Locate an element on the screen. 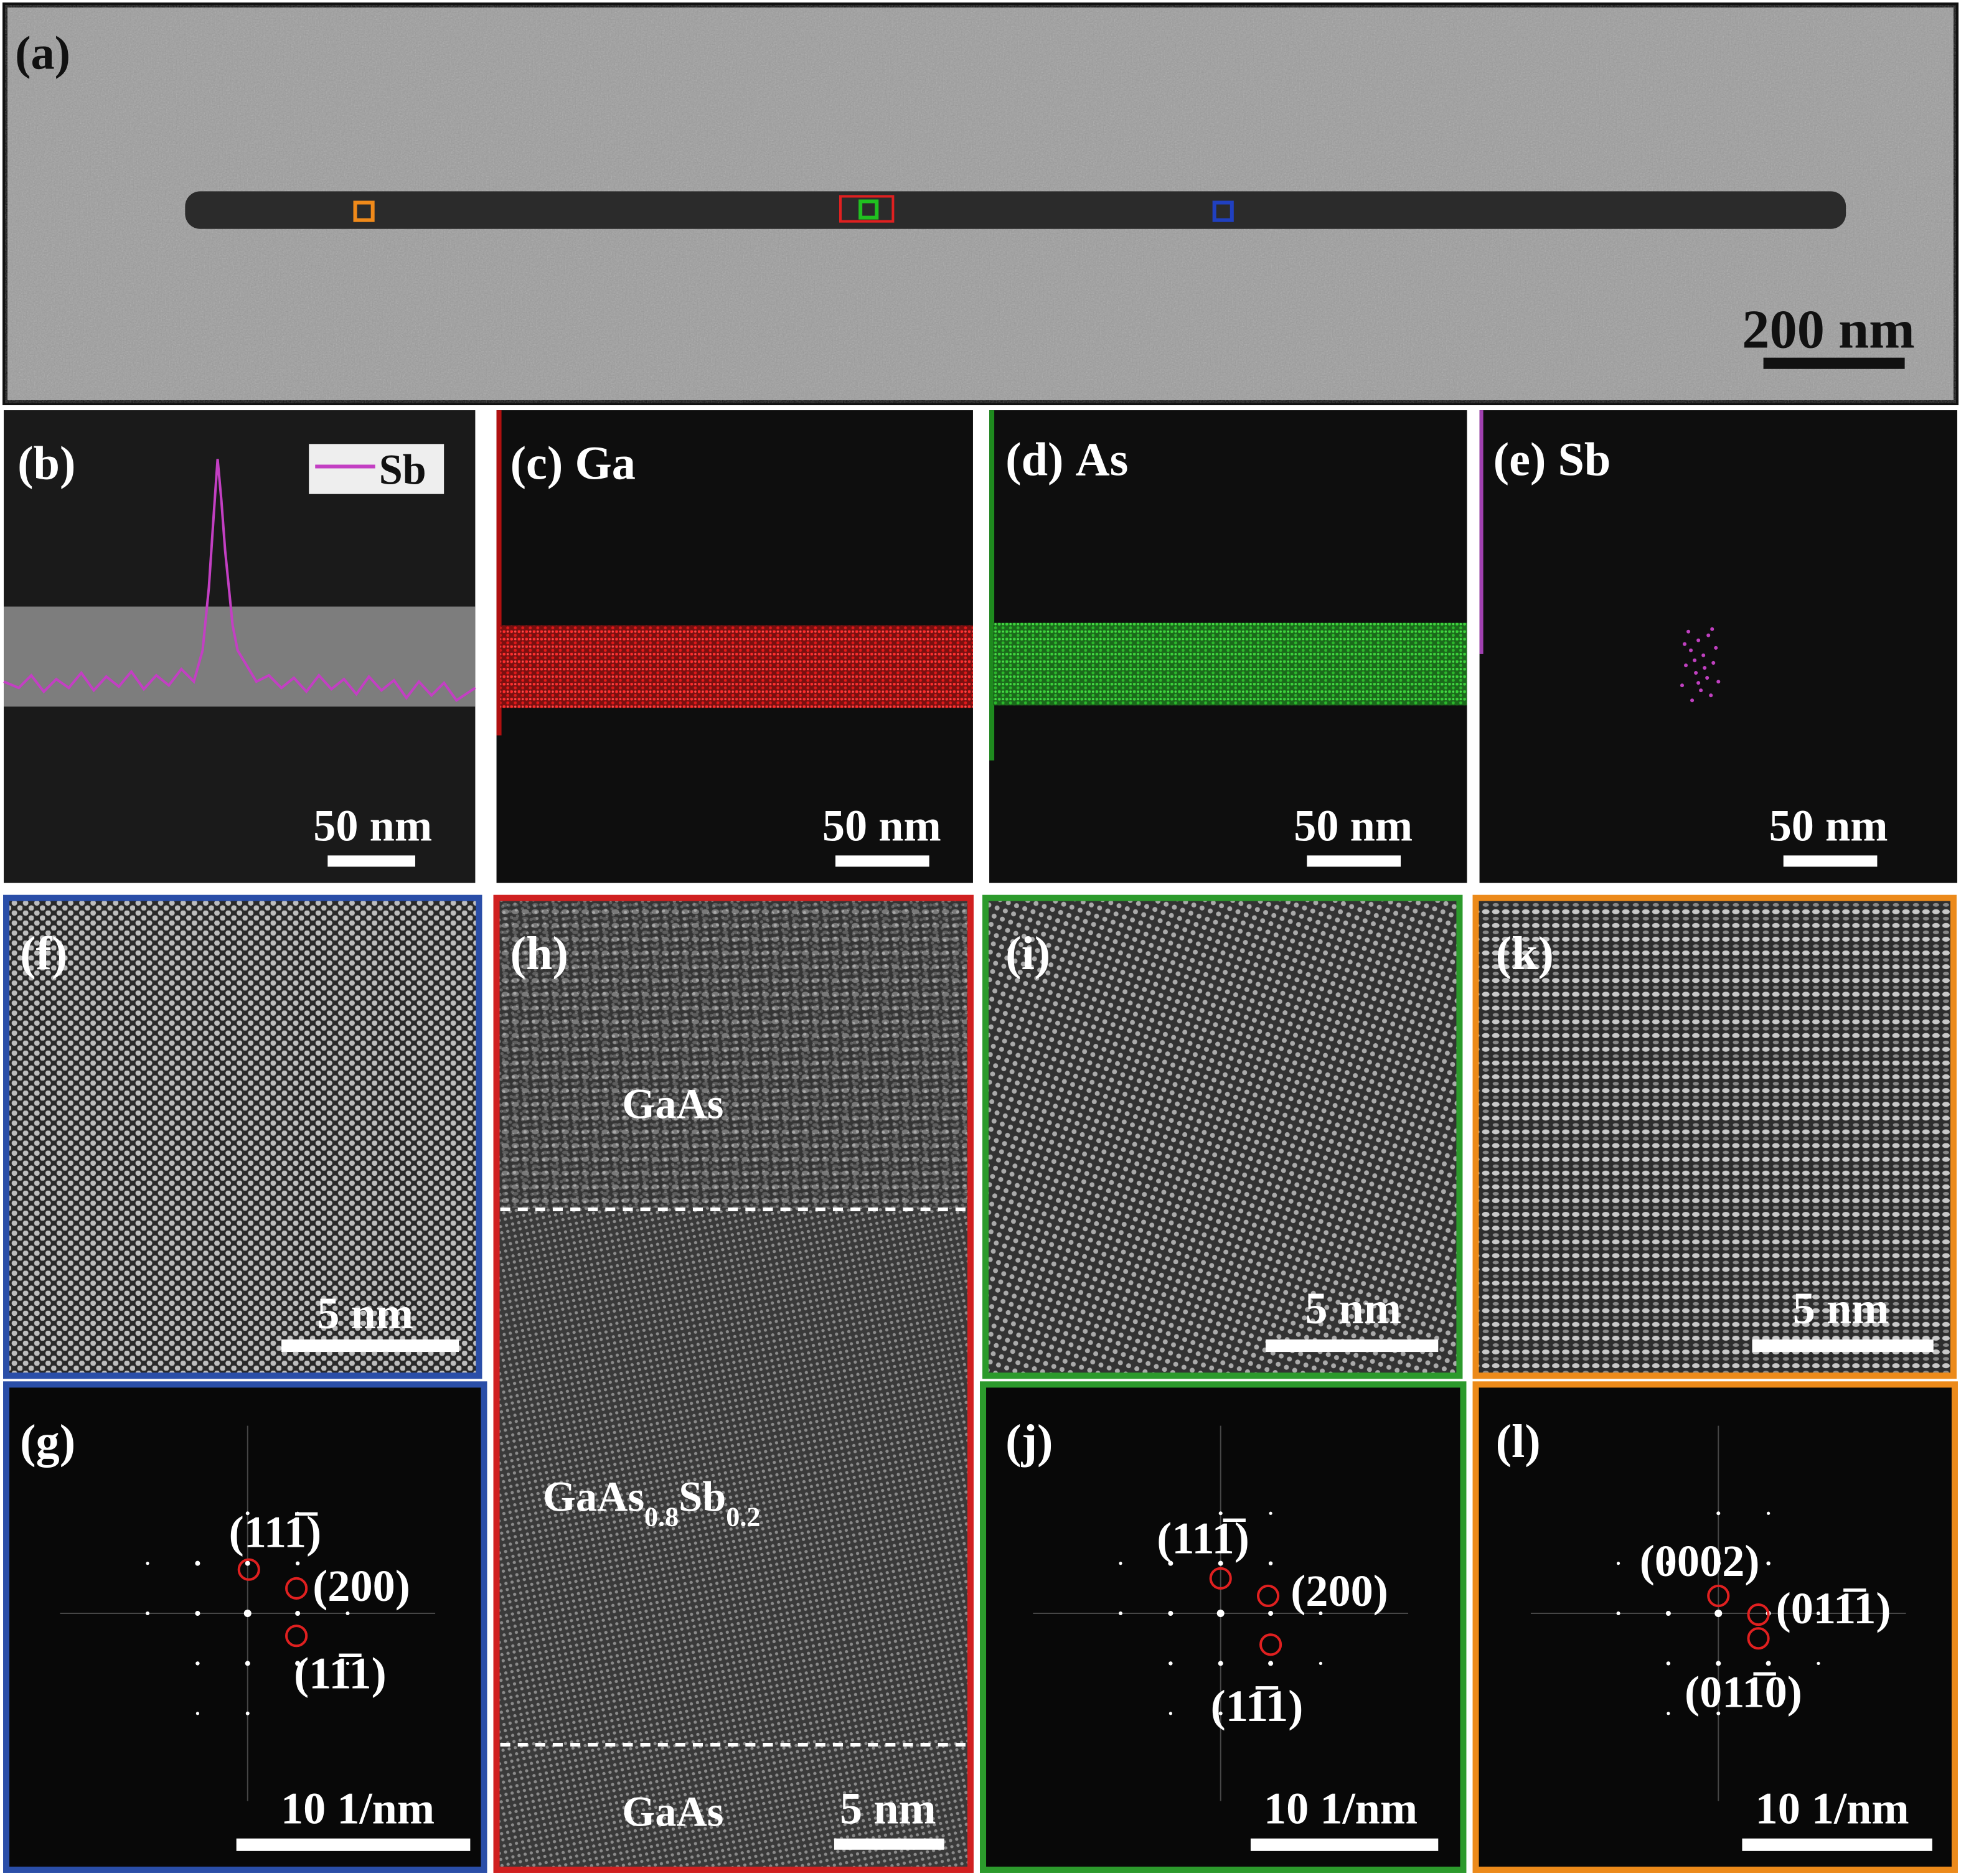 Image resolution: width=1961 pixels, height=1876 pixels. panel-label: (f) is located at coordinates (43, 953).